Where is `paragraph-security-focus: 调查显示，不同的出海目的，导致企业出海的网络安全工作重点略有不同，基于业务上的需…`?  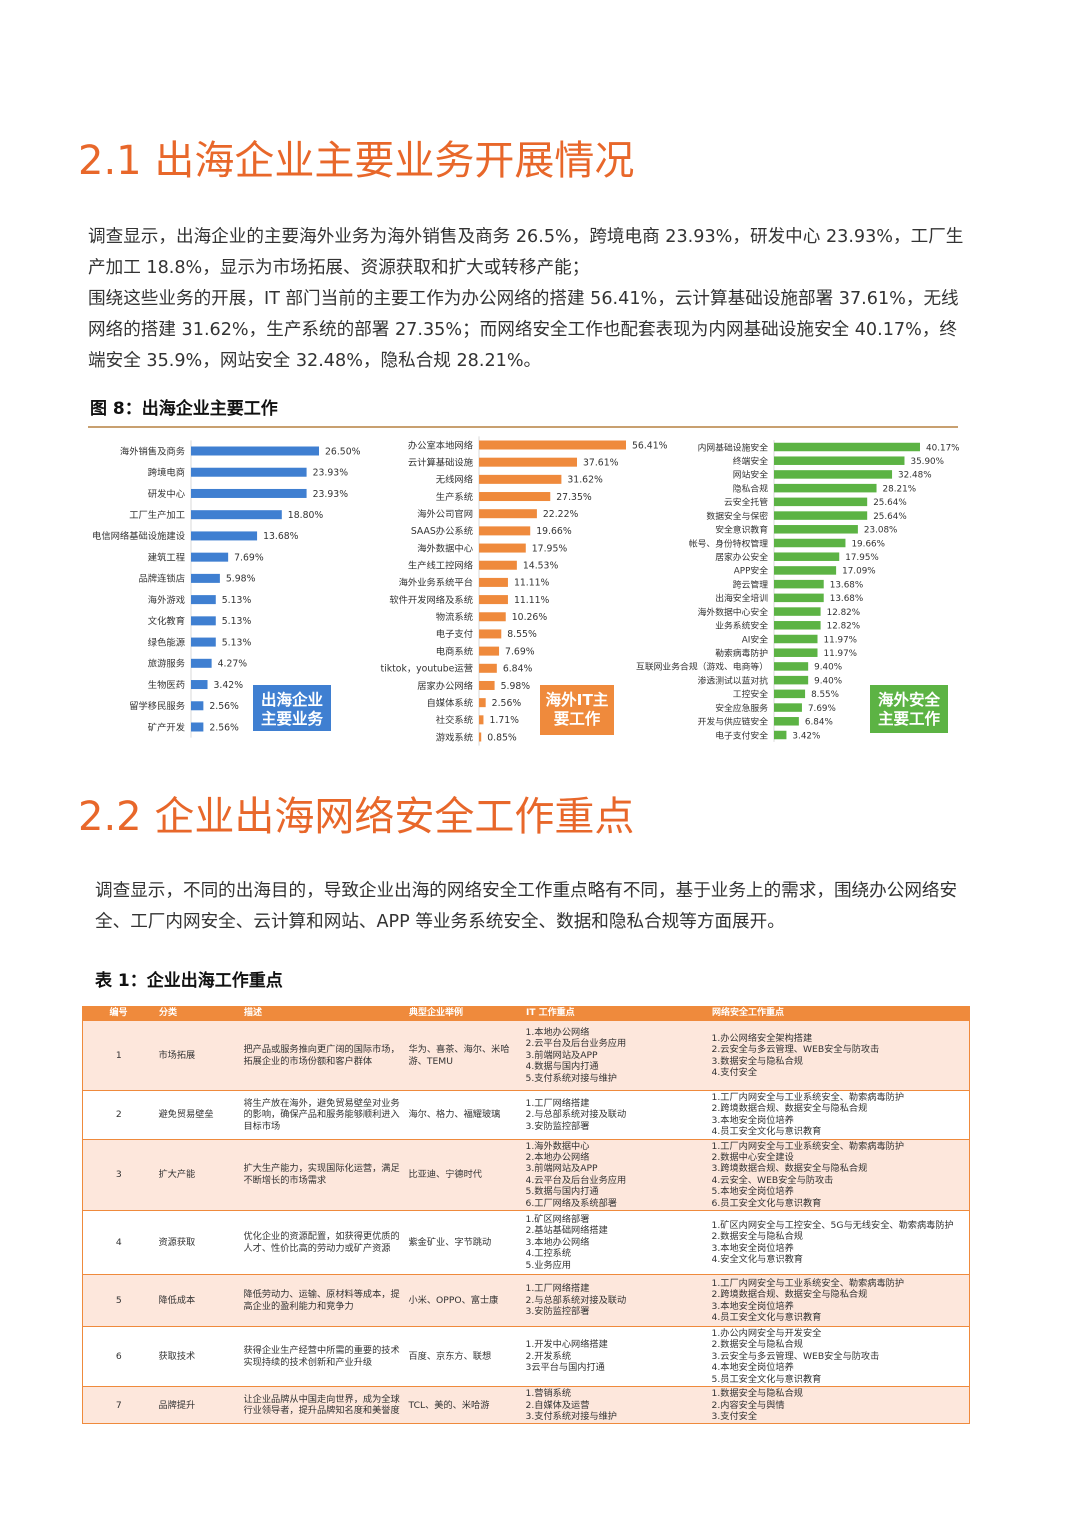
paragraph-security-focus: 调查显示，不同的出海目的，导致企业出海的网络安全工作重点略有不同，基于业务上的需… is located at coordinates (526, 906).